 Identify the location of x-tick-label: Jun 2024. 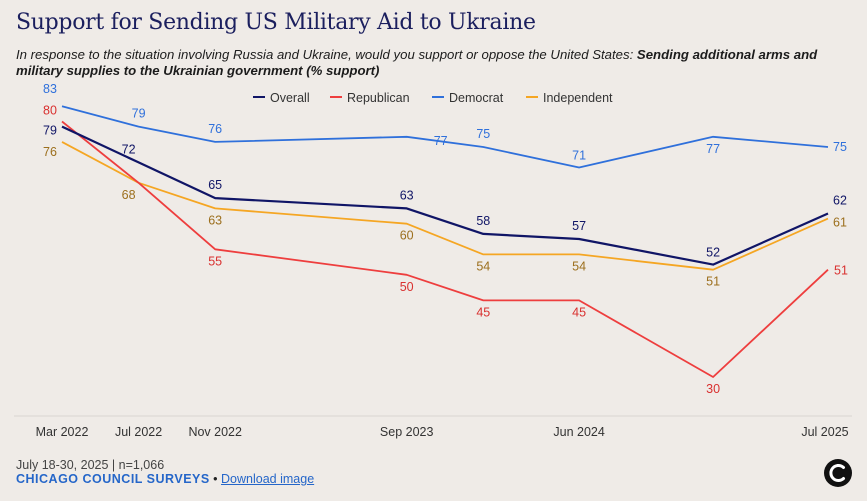
(578, 432).